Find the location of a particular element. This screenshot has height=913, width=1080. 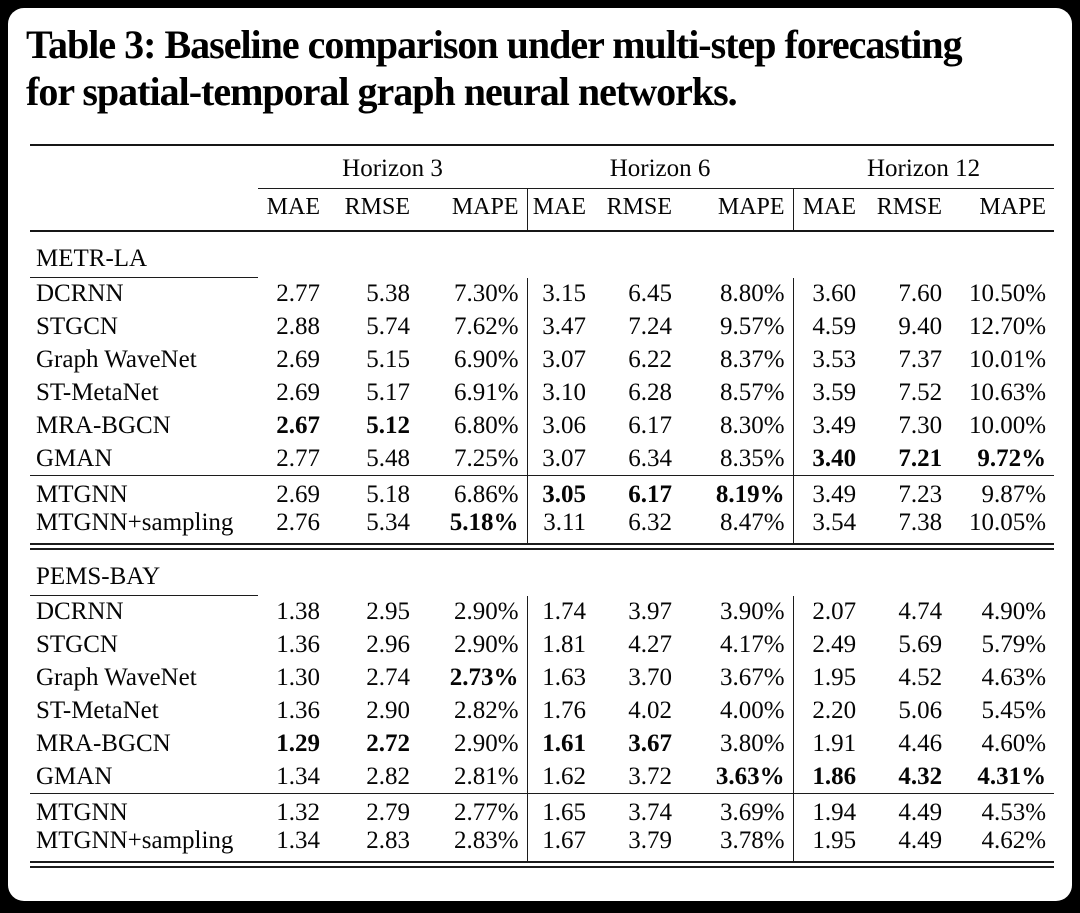

value-cell: 6.90% is located at coordinates (486, 359).